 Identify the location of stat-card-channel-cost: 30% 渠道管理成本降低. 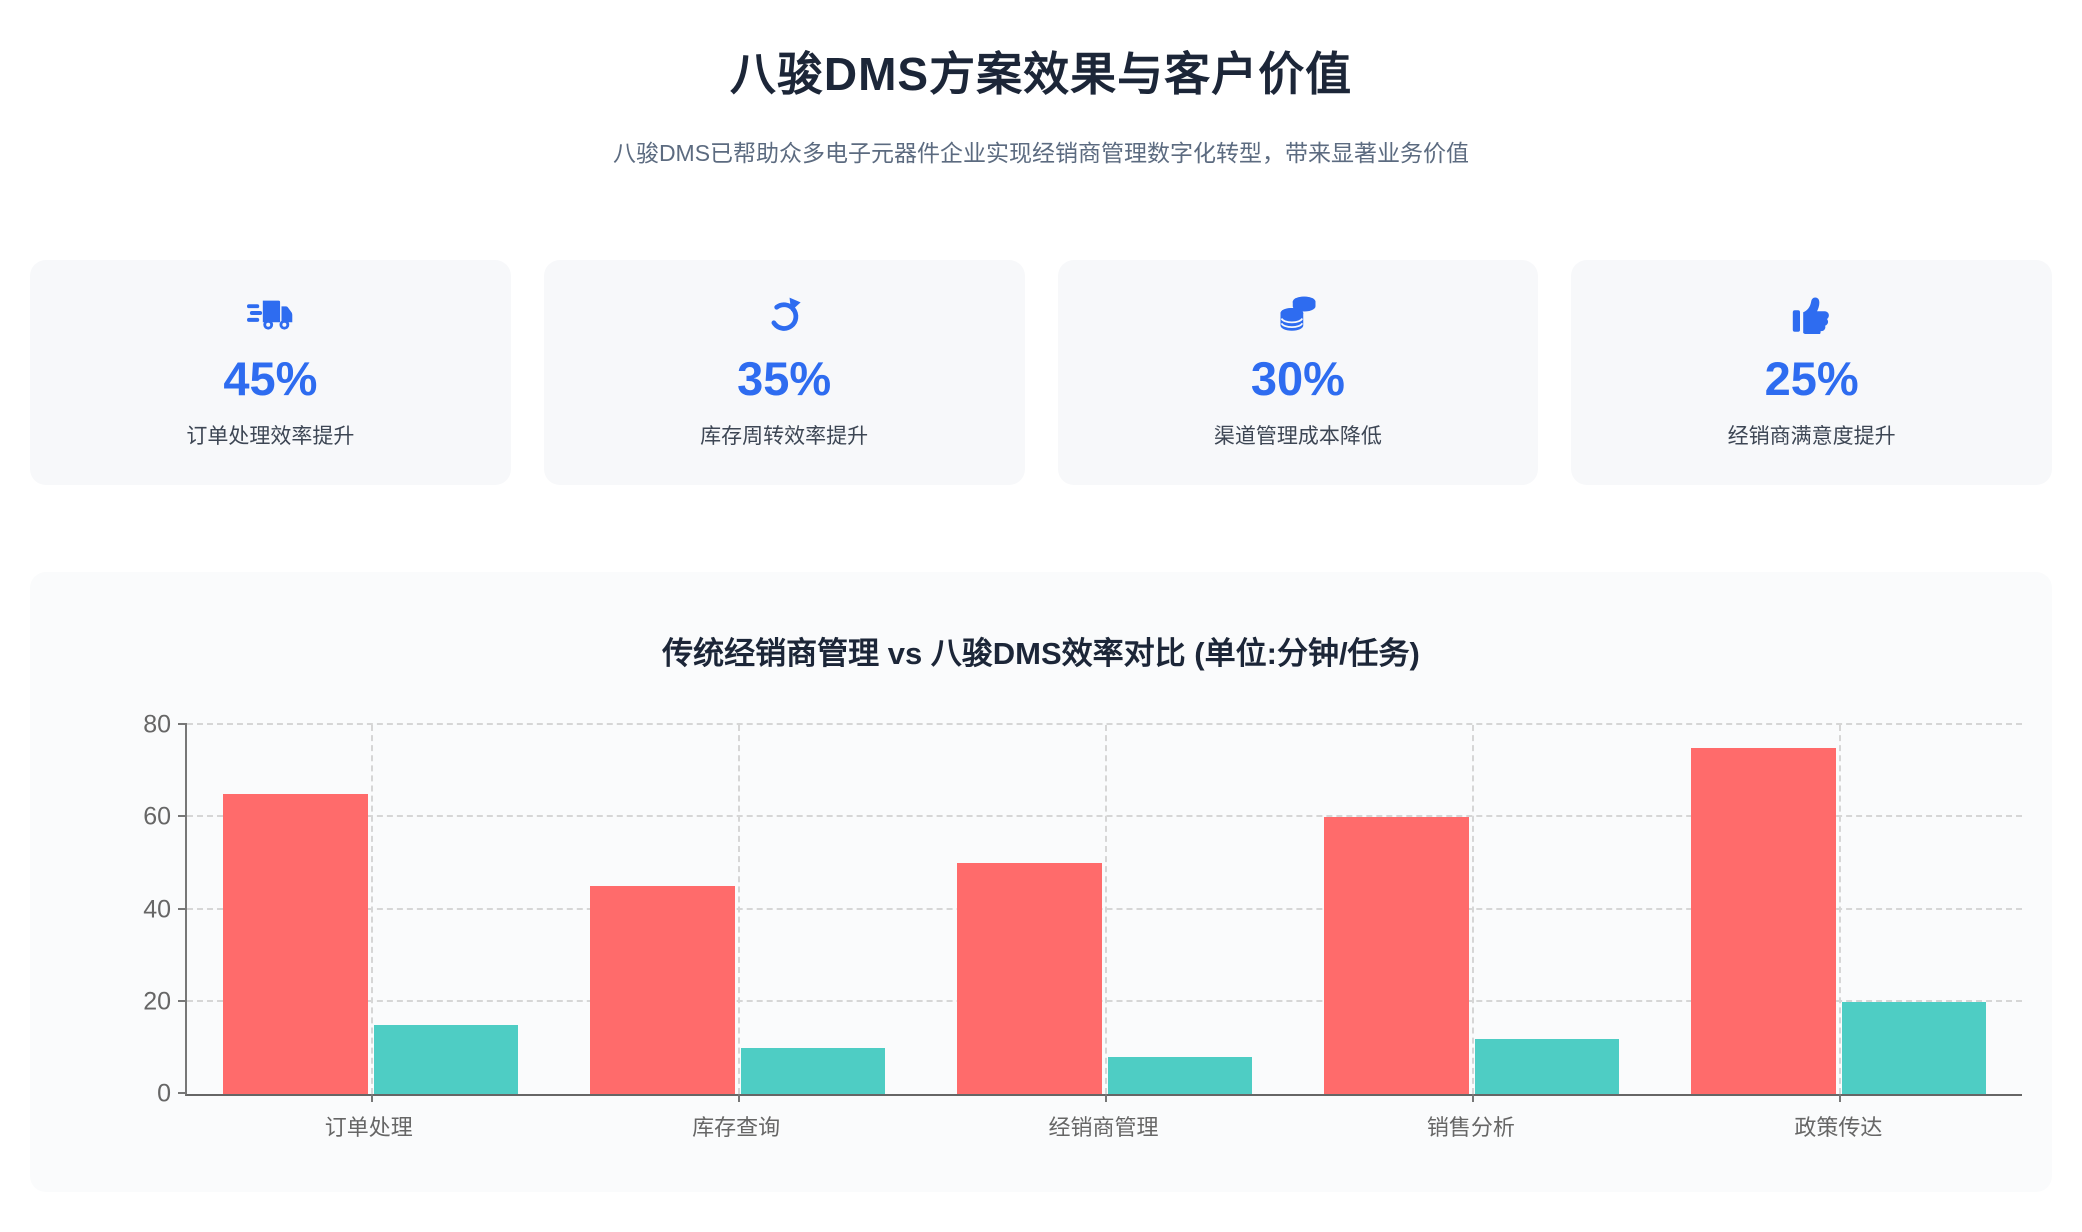
(1298, 372).